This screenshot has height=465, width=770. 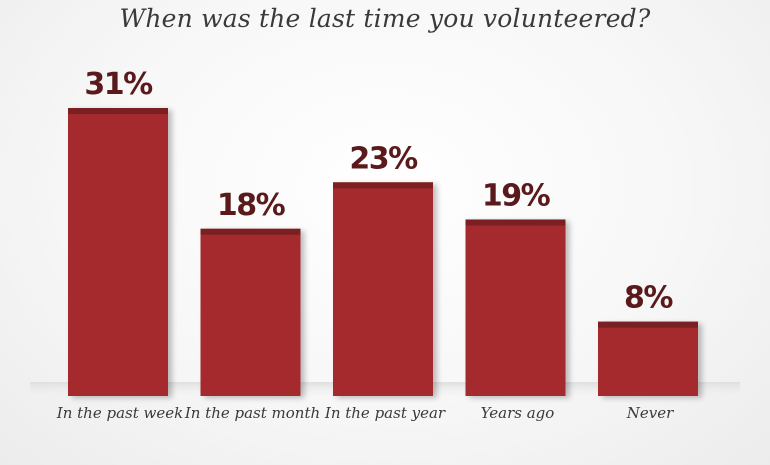 I want to click on category-label: In the past year, so click(x=385, y=413).